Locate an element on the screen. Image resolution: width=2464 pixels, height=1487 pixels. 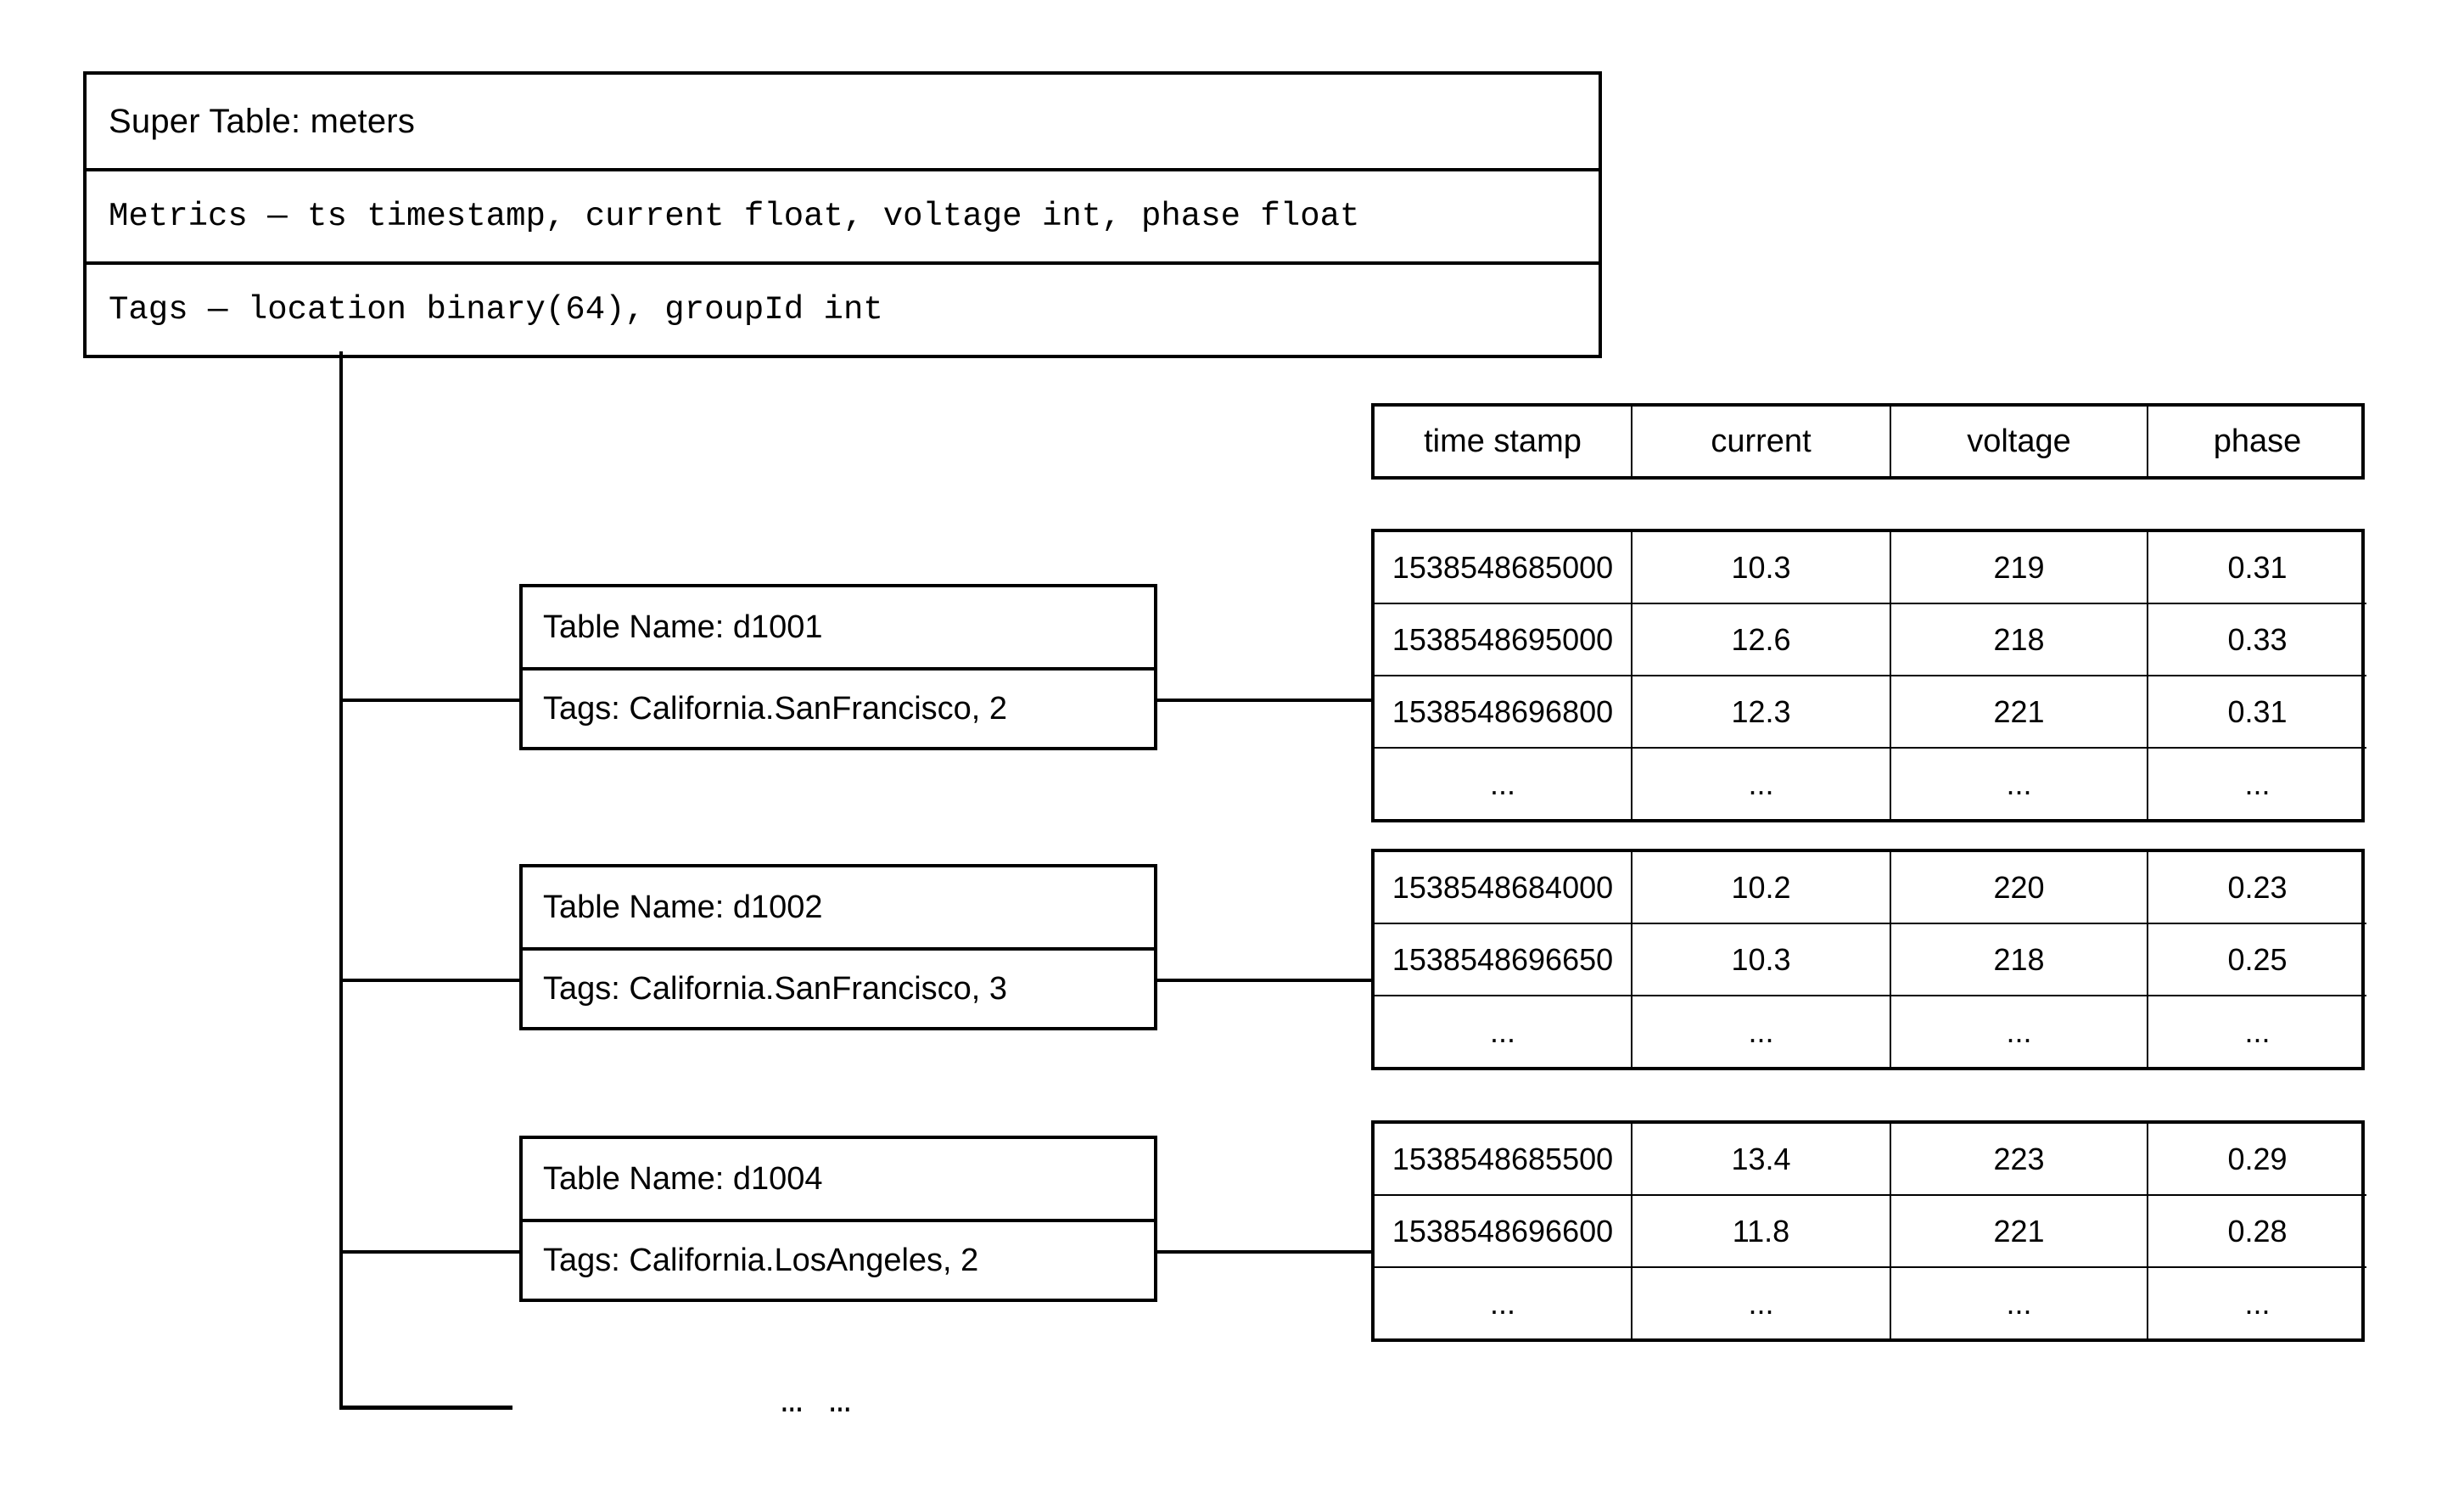
table-row: 1538548685500 13.4 223 0.29 is located at coordinates (1871, 1160).